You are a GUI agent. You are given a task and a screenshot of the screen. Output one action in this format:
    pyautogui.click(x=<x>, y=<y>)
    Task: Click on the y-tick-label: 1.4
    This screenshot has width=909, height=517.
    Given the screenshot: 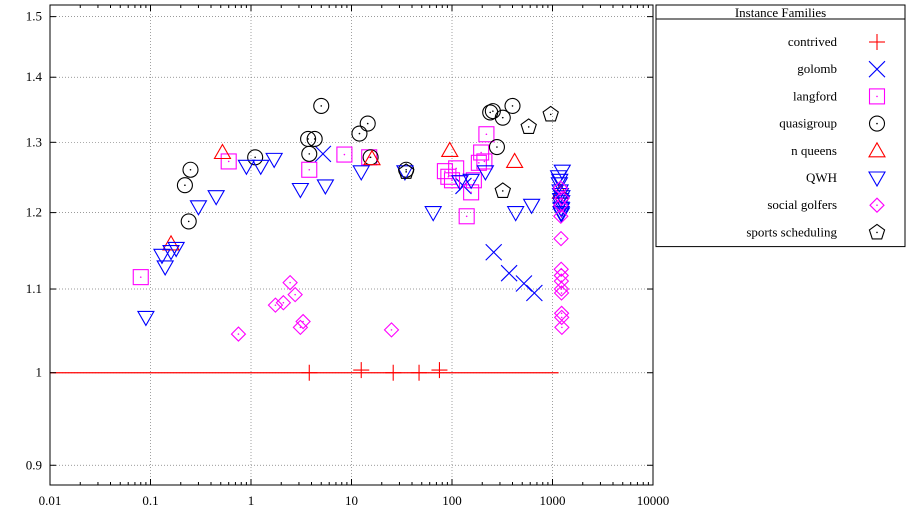 What is the action you would take?
    pyautogui.click(x=34, y=76)
    